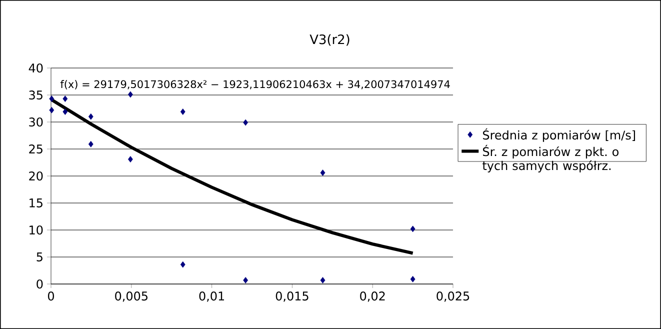 This screenshot has height=329, width=661. Describe the element at coordinates (211, 297) in the screenshot. I see `x-tick-label: 0,01` at that location.